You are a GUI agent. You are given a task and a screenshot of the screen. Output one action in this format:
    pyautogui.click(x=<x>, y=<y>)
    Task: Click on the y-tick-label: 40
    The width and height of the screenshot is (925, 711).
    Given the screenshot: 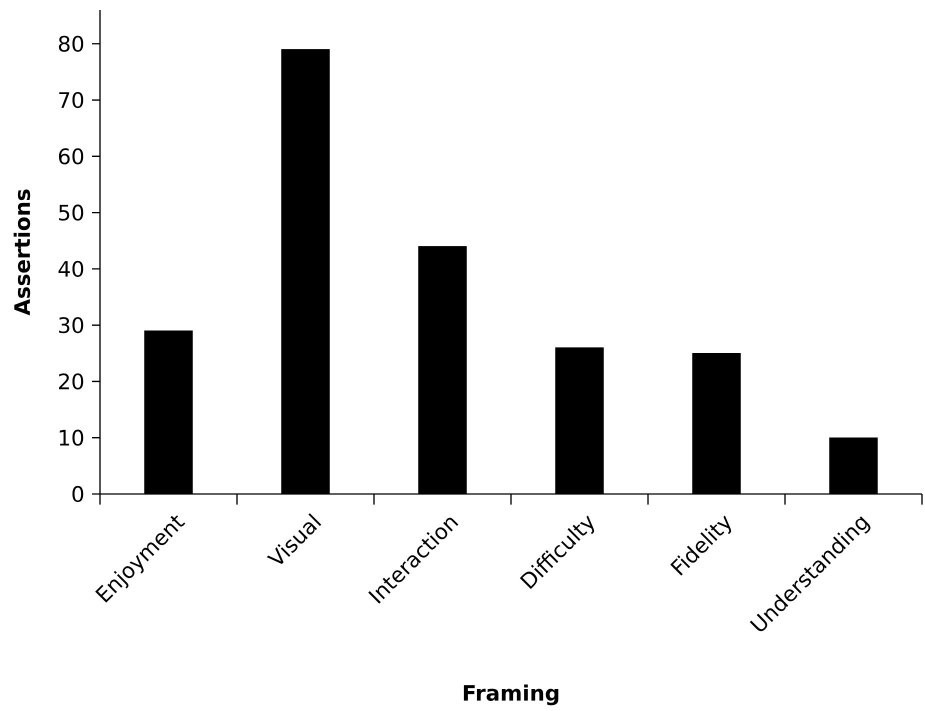 What is the action you would take?
    pyautogui.click(x=71, y=268)
    